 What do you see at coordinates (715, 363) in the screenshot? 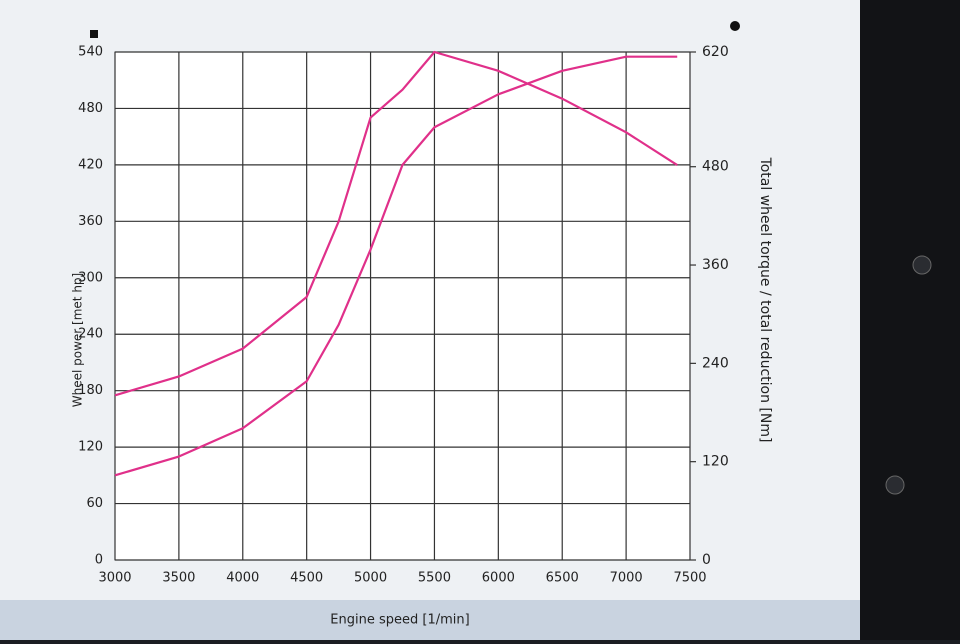
I see `y2-tick-label: 240` at bounding box center [715, 363].